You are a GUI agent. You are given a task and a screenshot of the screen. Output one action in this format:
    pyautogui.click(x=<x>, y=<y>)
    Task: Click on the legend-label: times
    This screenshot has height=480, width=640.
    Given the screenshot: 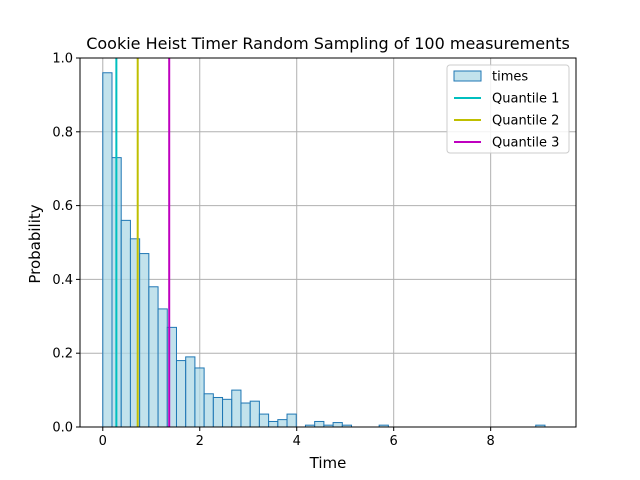 What is the action you would take?
    pyautogui.click(x=510, y=77)
    